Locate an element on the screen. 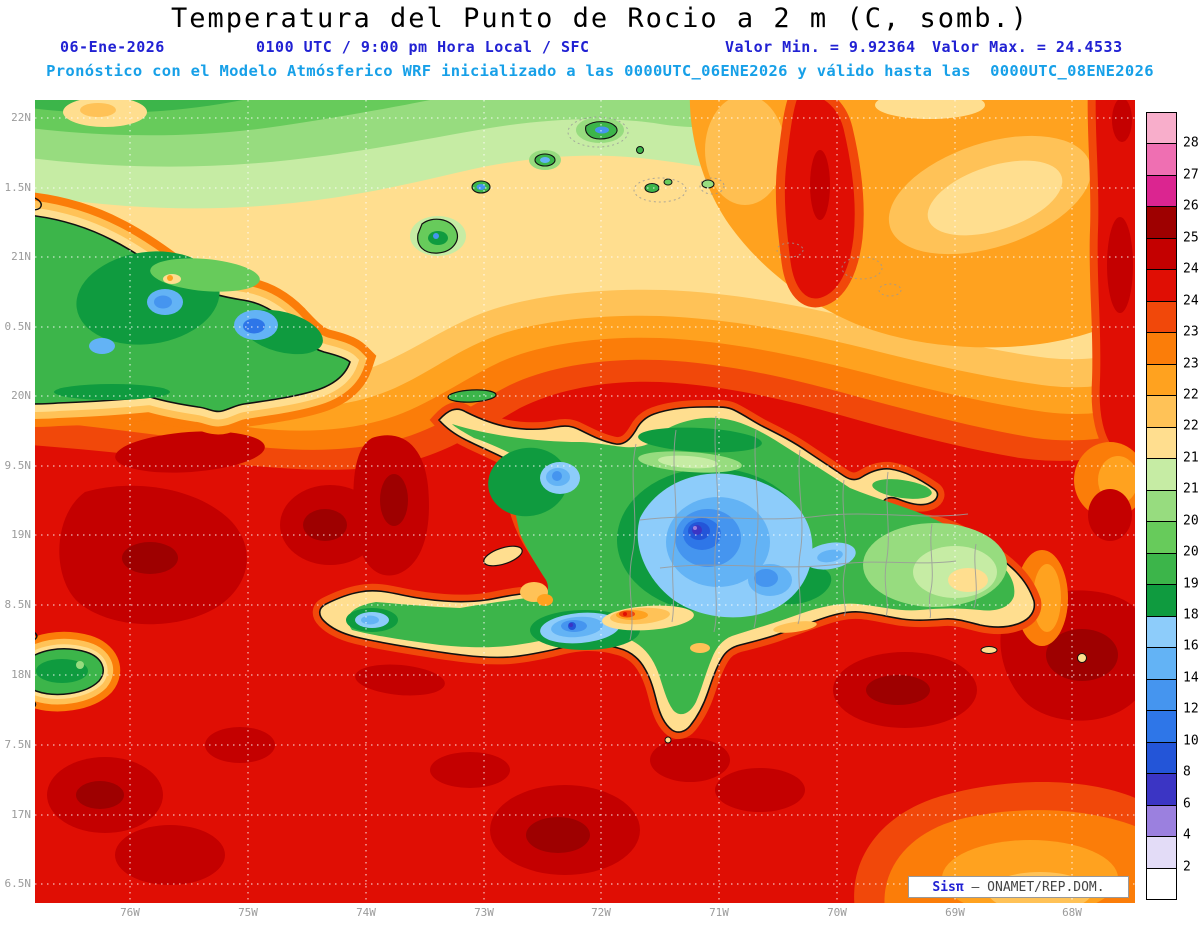 The width and height of the screenshot is (1200, 927). colorbar-label-2: 2 is located at coordinates (1187, 867).